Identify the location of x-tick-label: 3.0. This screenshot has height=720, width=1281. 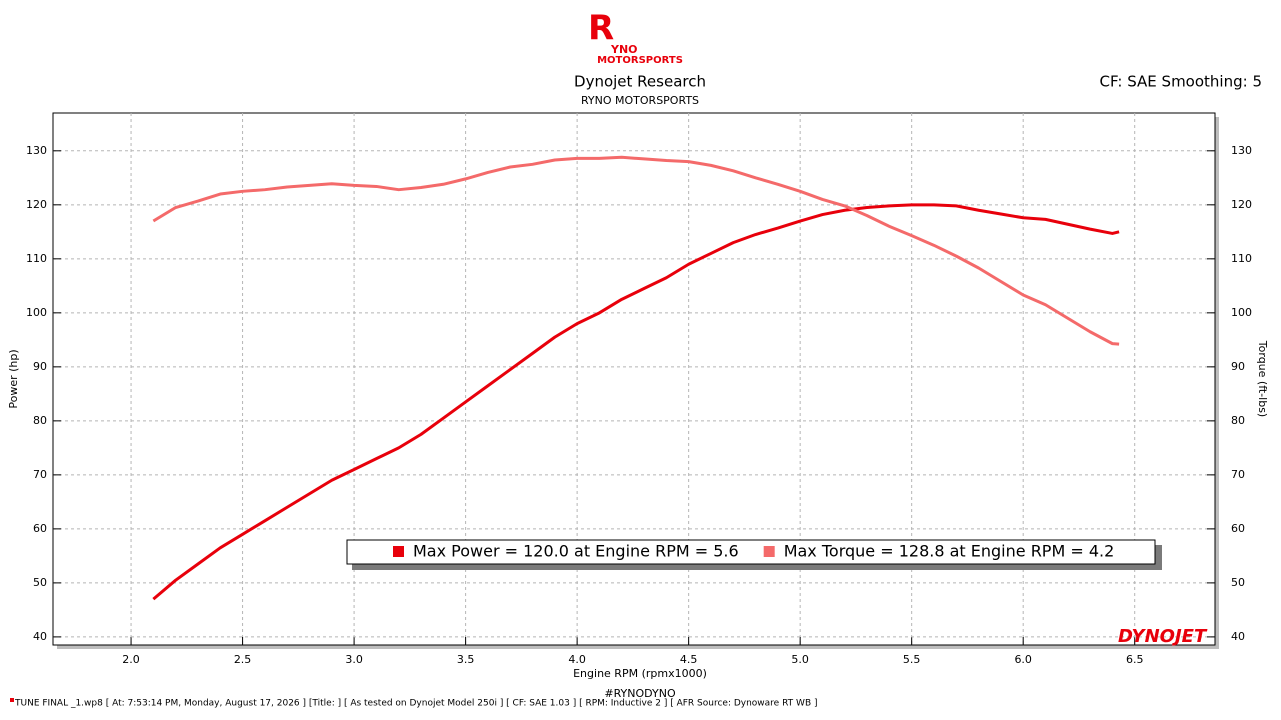
(354, 659).